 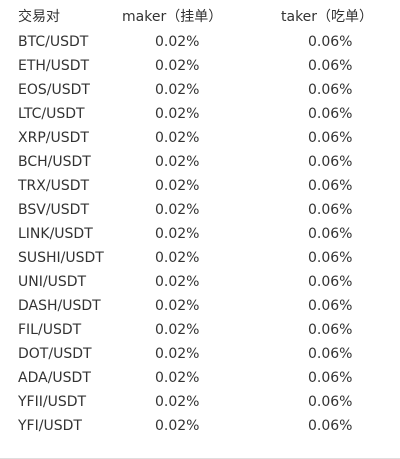 What do you see at coordinates (50, 330) in the screenshot?
I see `pair-cell: FIL/USDT` at bounding box center [50, 330].